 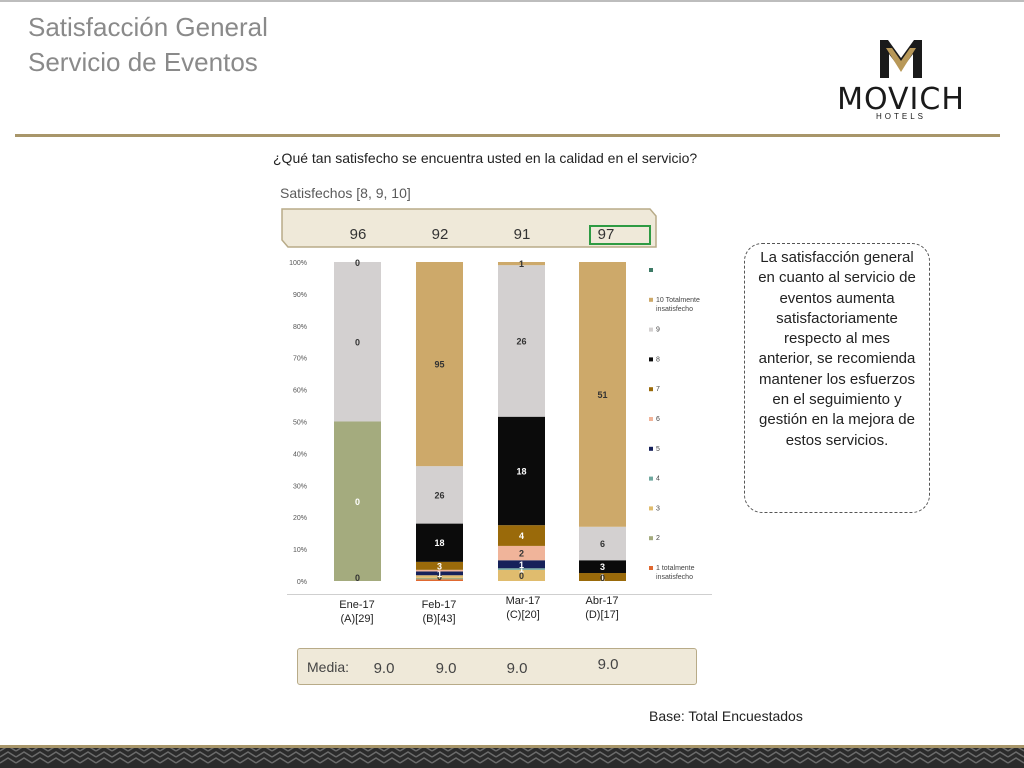 What do you see at coordinates (522, 234) in the screenshot?
I see `satisfied-value: 91` at bounding box center [522, 234].